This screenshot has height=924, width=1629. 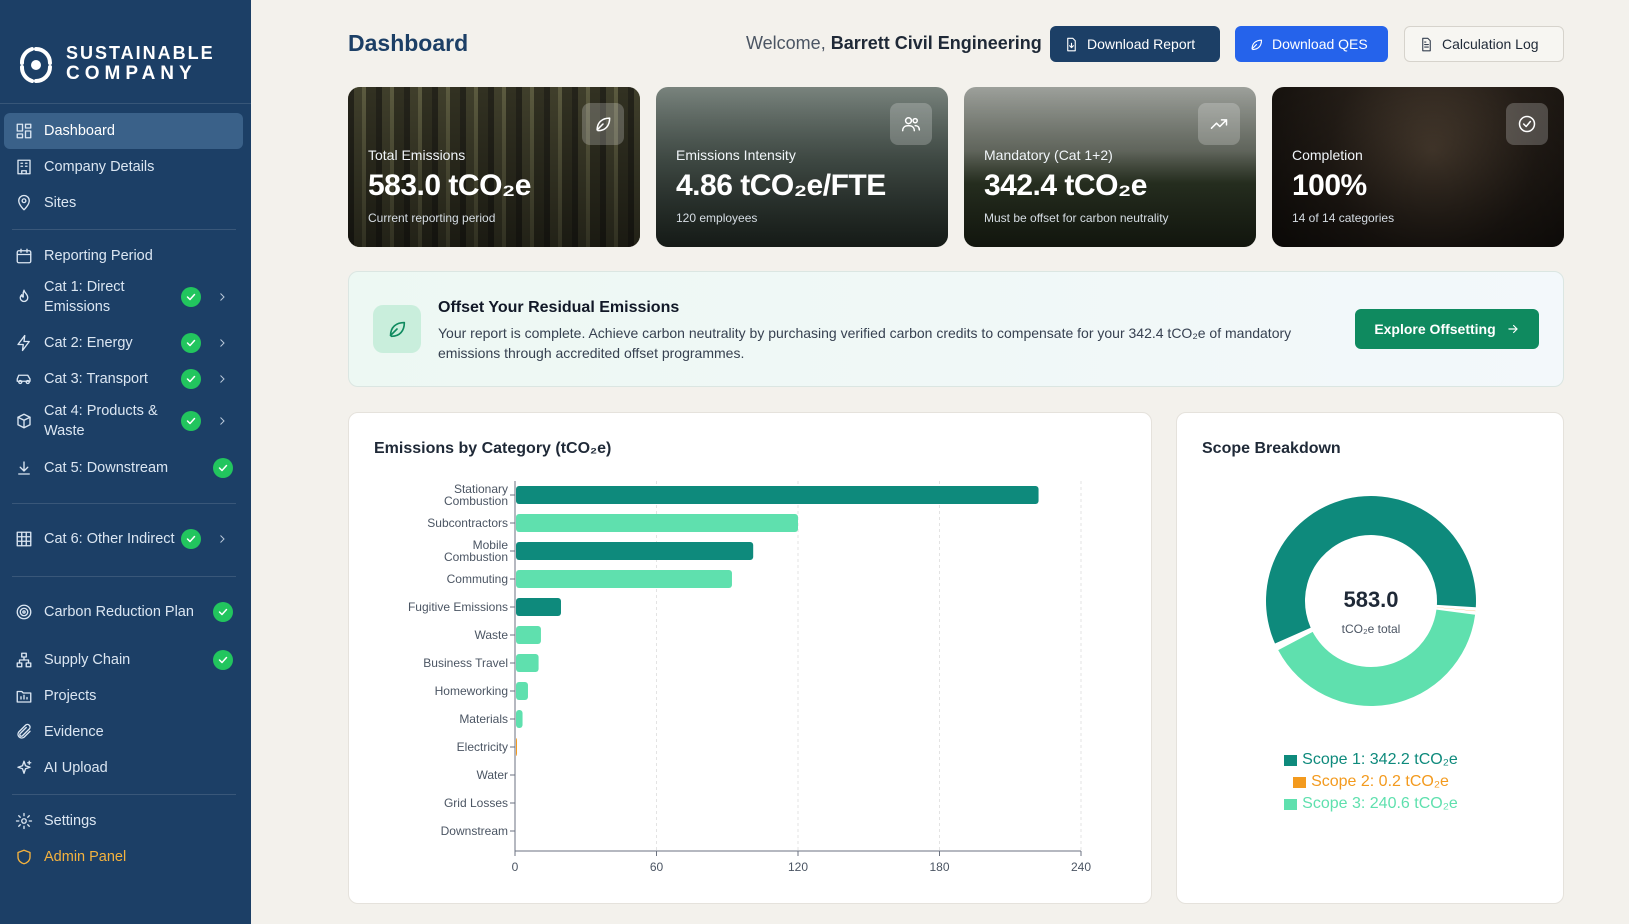 I want to click on kpi-value: 100%, so click(x=1329, y=185).